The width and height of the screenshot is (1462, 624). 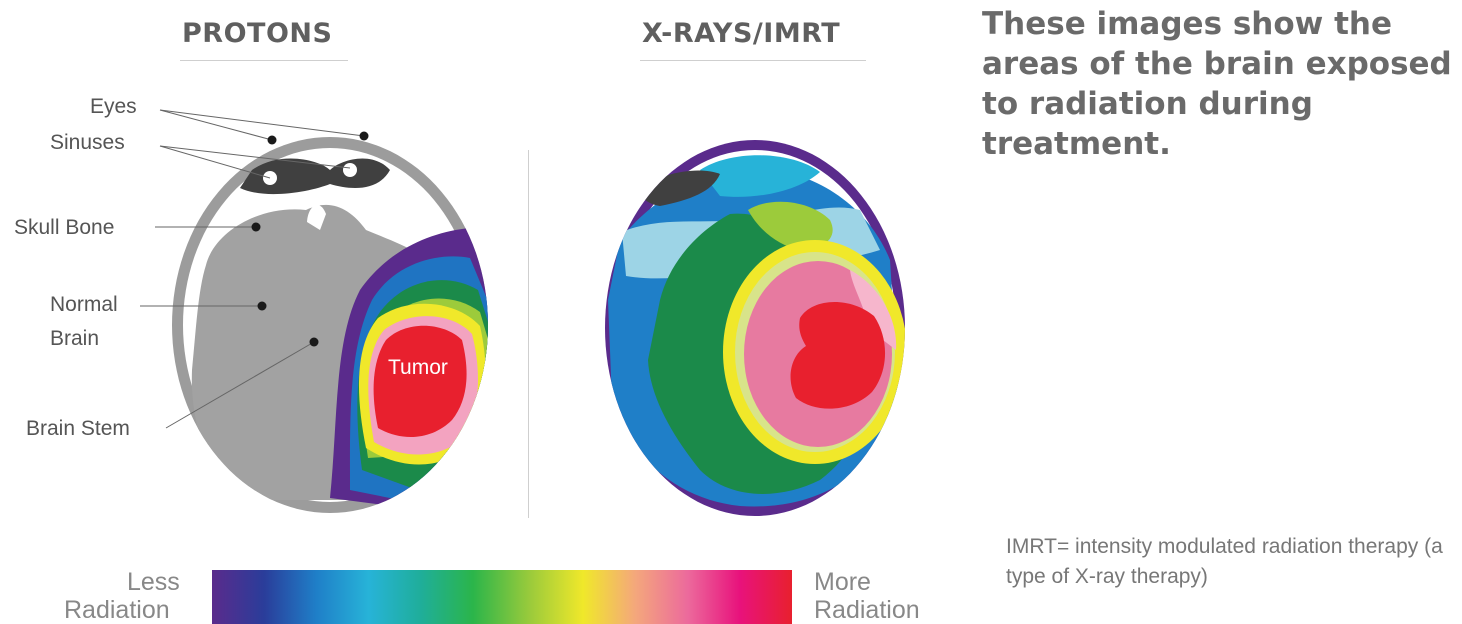 I want to click on scale-less-2: Radiation, so click(x=117, y=610).